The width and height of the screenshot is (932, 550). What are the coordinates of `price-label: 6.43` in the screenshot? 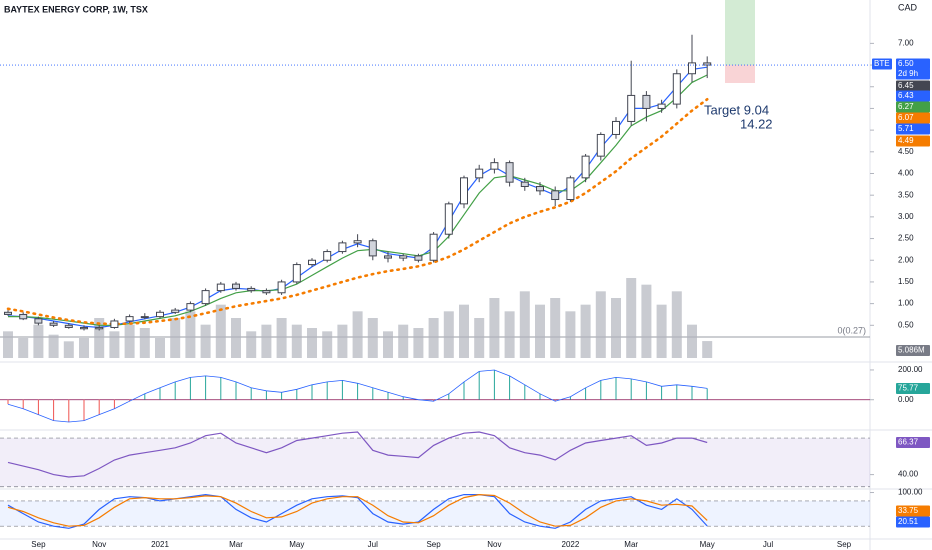 It's located at (906, 95).